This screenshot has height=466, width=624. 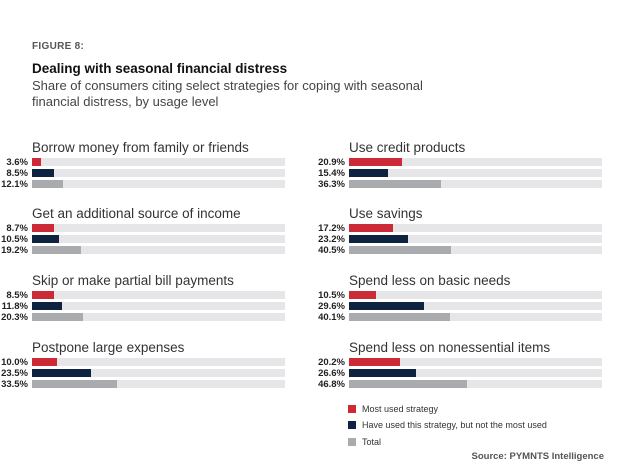 I want to click on data-label: 20.2%, so click(x=331, y=362).